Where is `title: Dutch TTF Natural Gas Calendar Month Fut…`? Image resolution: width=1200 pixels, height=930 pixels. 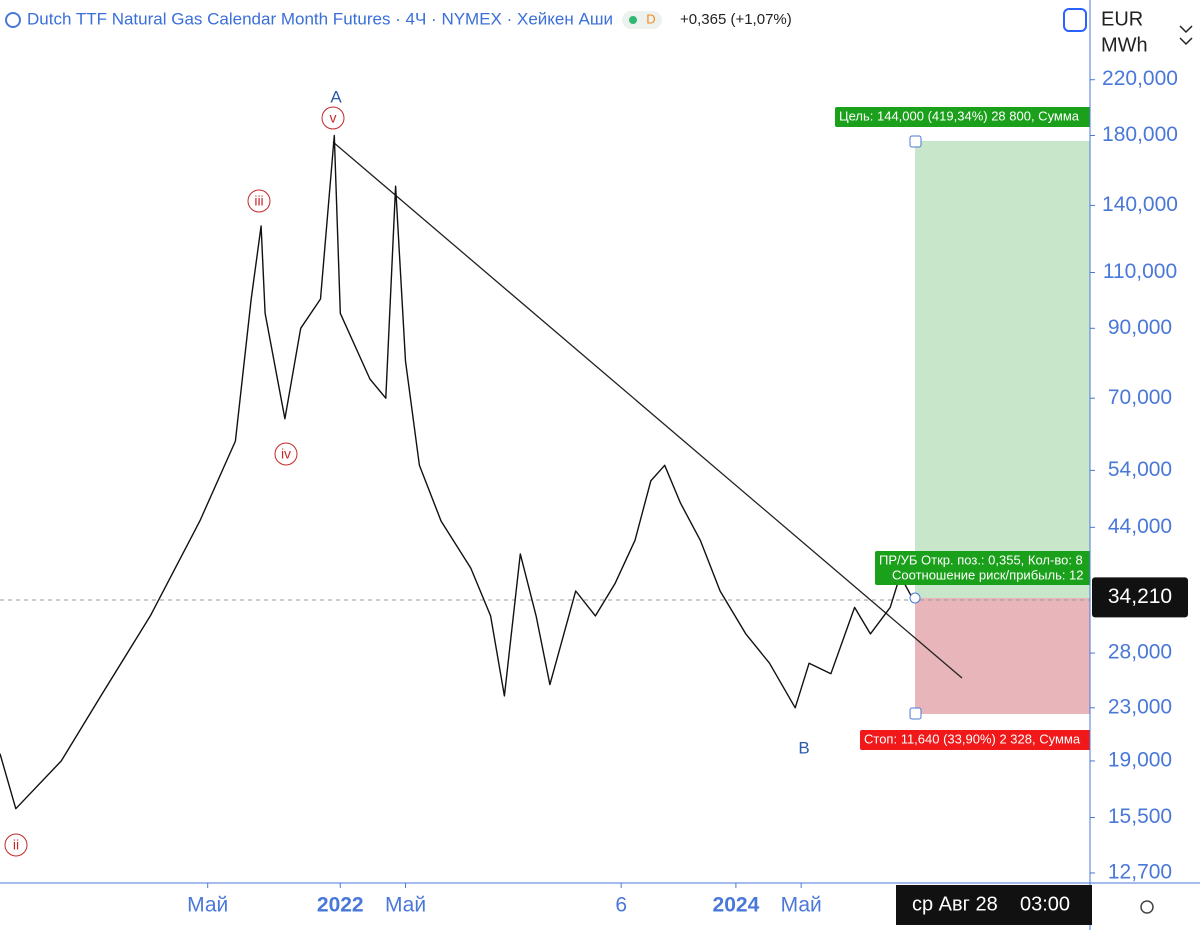
title: Dutch TTF Natural Gas Calendar Month Fut… is located at coordinates (320, 18).